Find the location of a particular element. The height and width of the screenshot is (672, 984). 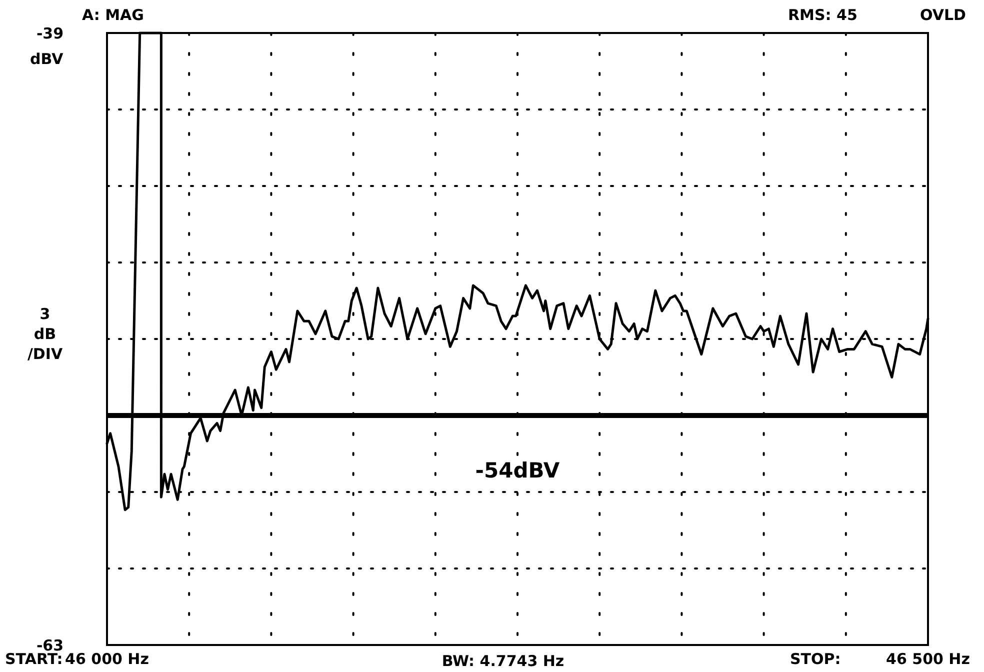

y-axis-title: 3 dB /DIV is located at coordinates (45, 334).